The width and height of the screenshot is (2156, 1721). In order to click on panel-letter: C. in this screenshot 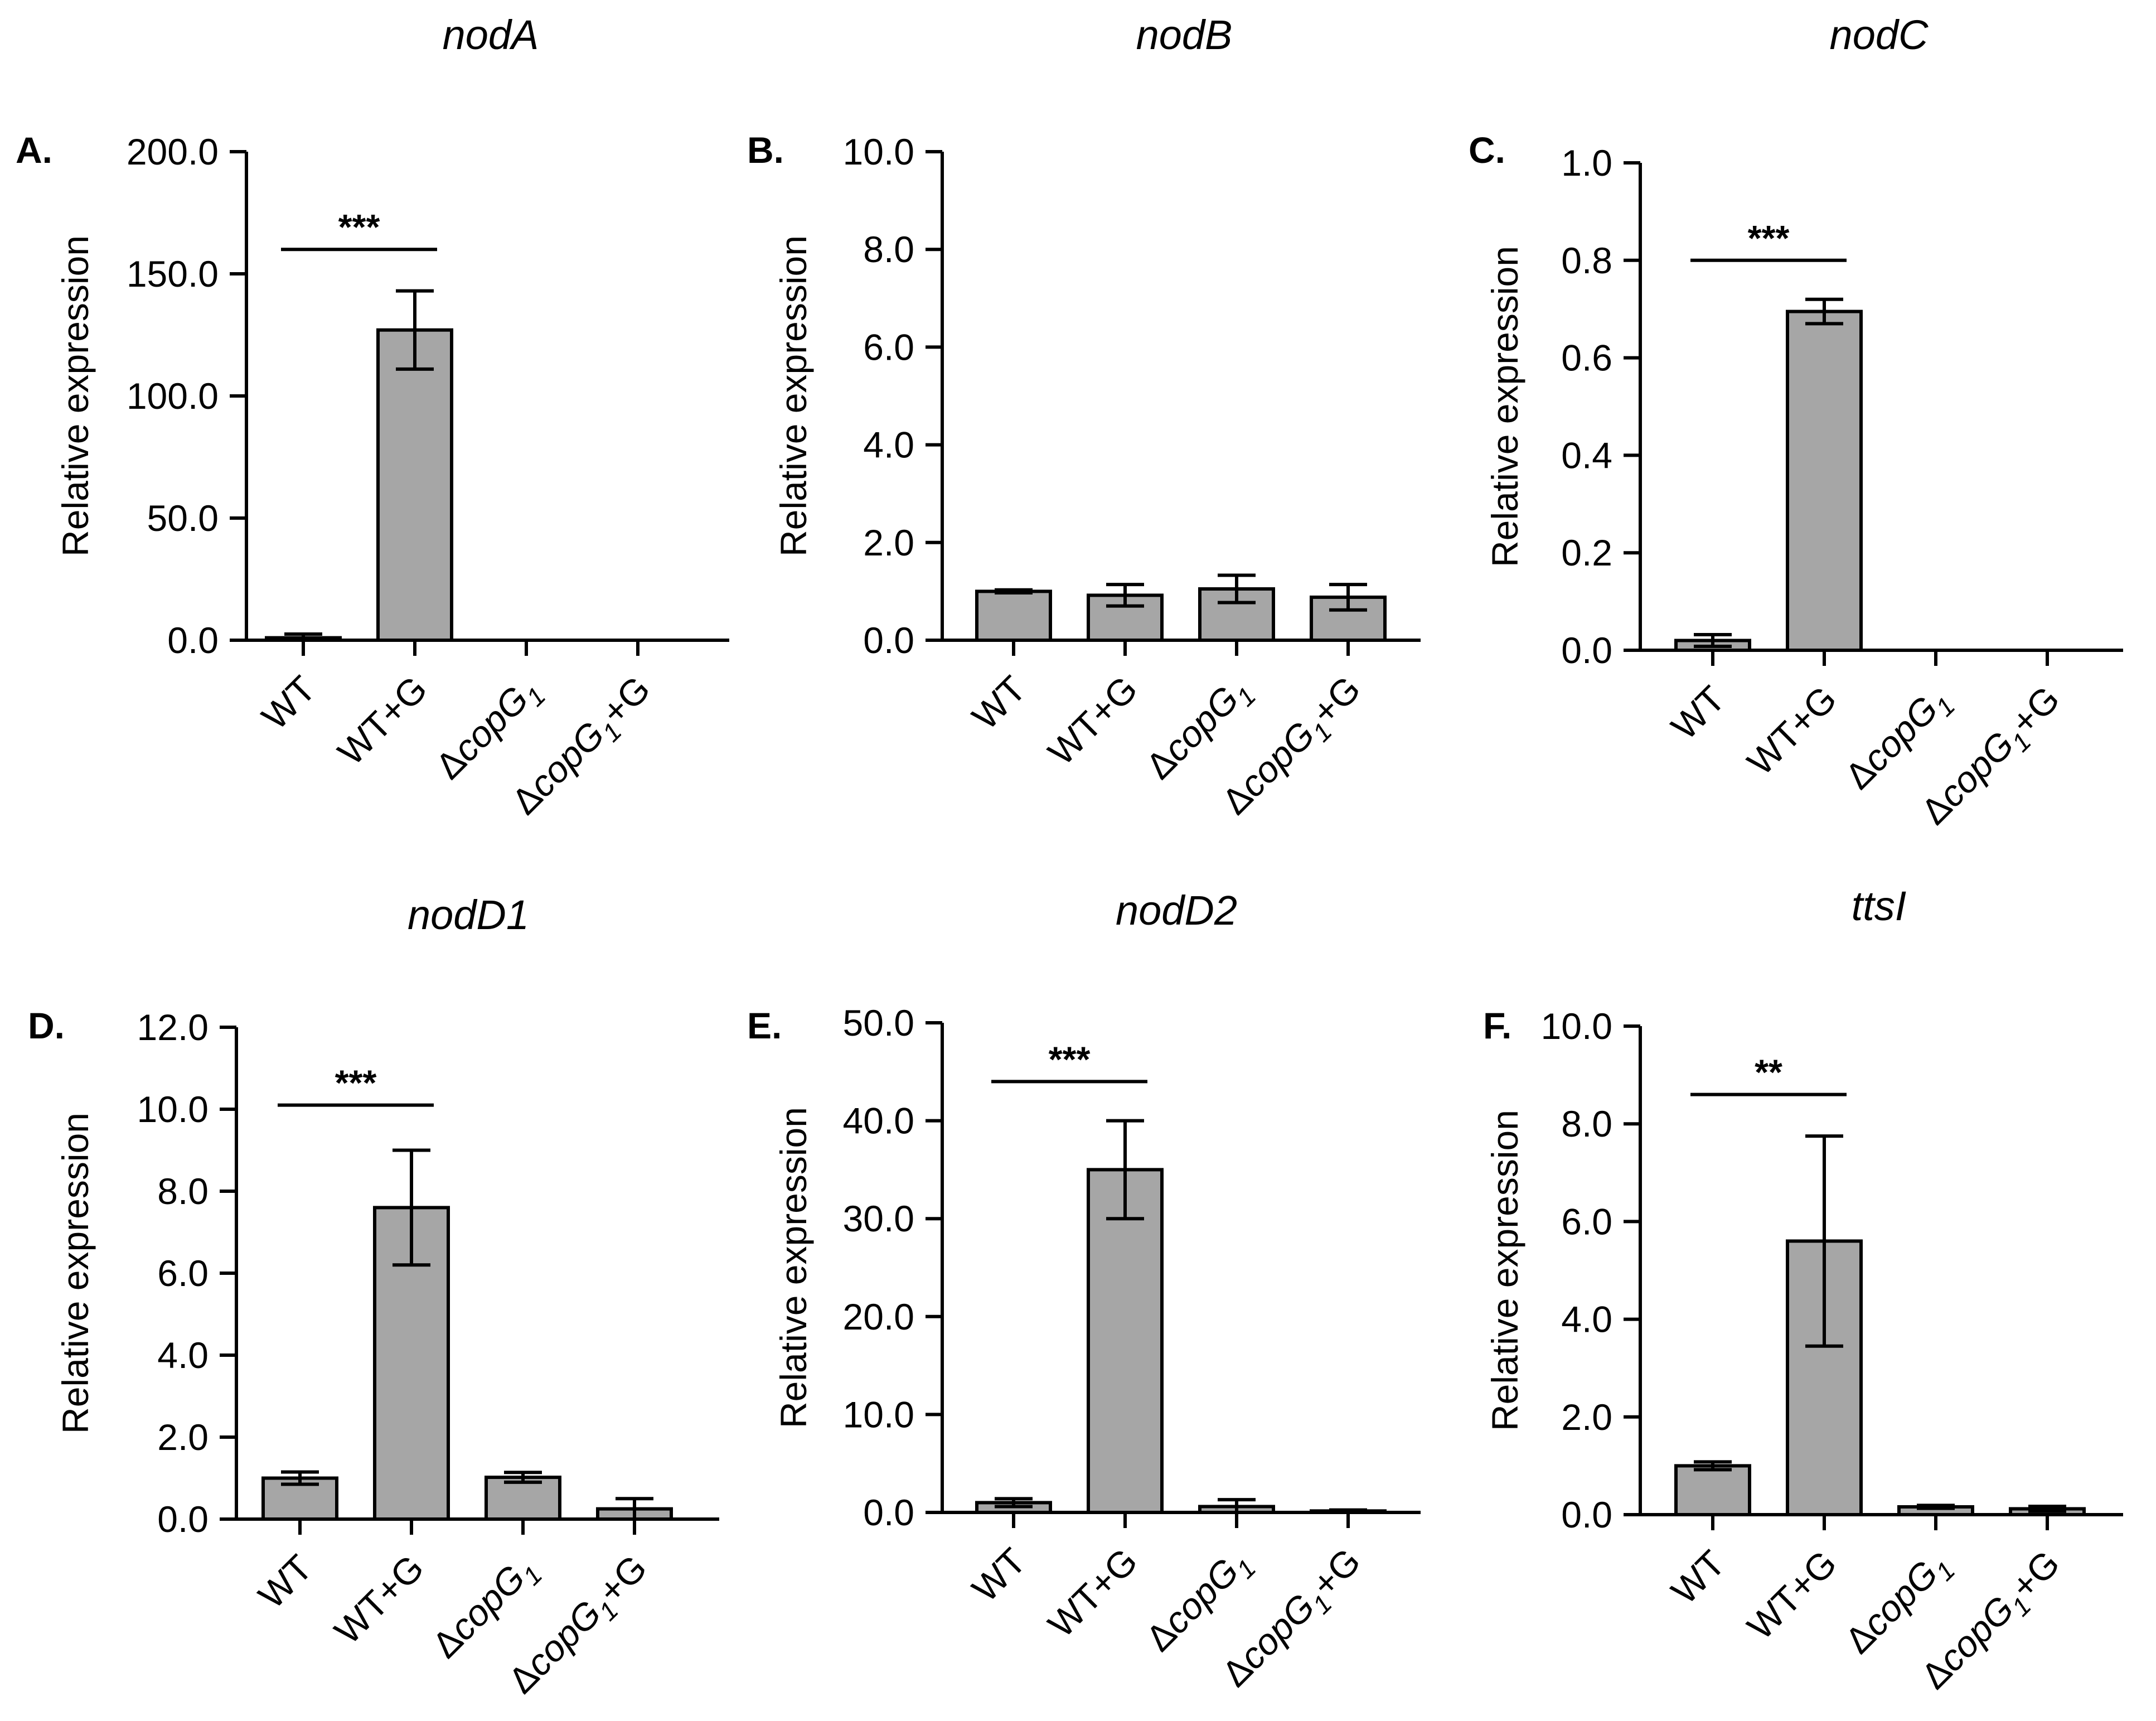, I will do `click(1487, 150)`.